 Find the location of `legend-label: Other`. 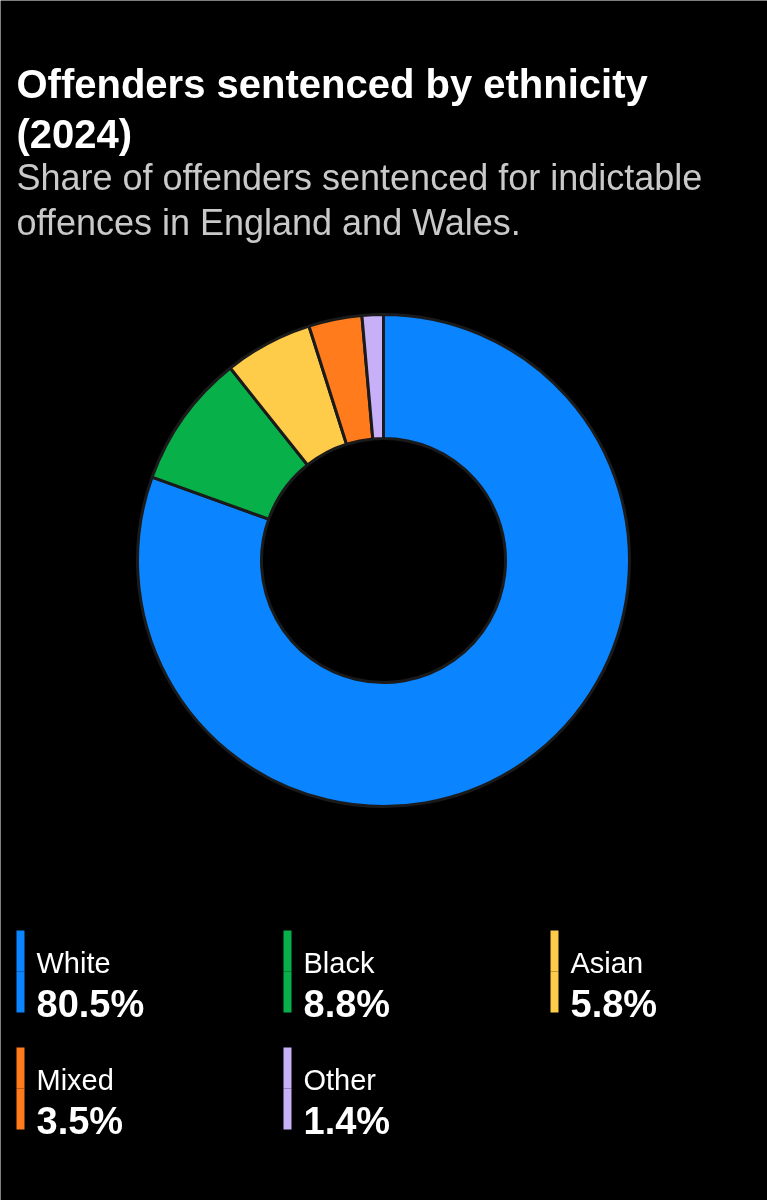

legend-label: Other is located at coordinates (340, 1079).